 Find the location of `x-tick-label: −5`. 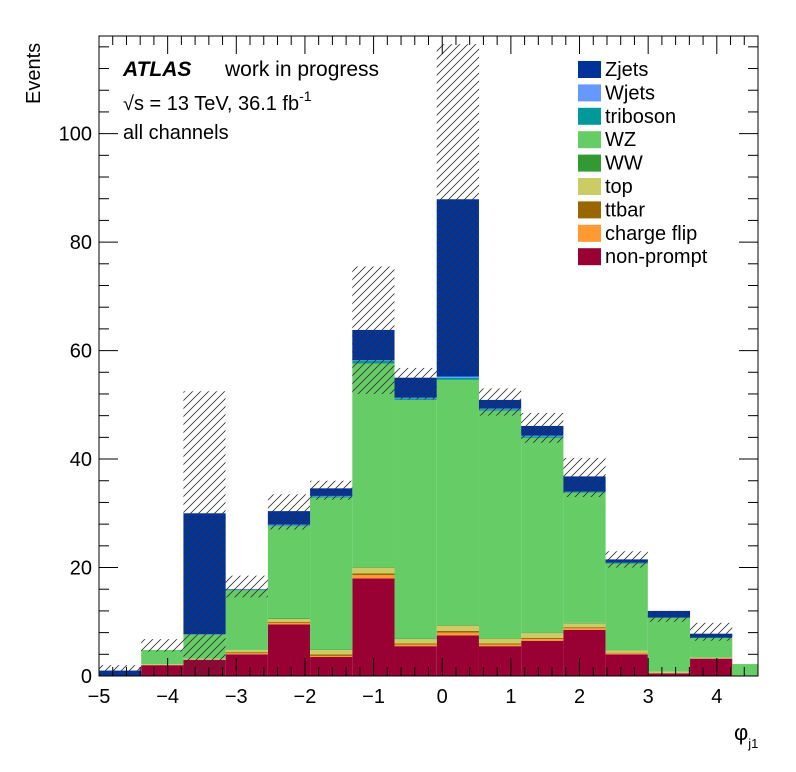

x-tick-label: −5 is located at coordinates (99, 697).